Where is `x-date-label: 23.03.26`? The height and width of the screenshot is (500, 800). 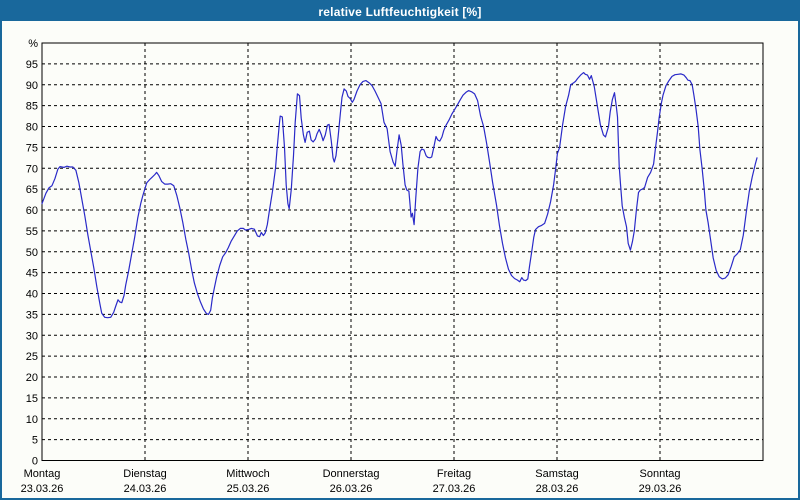 x-date-label: 23.03.26 is located at coordinates (42, 489).